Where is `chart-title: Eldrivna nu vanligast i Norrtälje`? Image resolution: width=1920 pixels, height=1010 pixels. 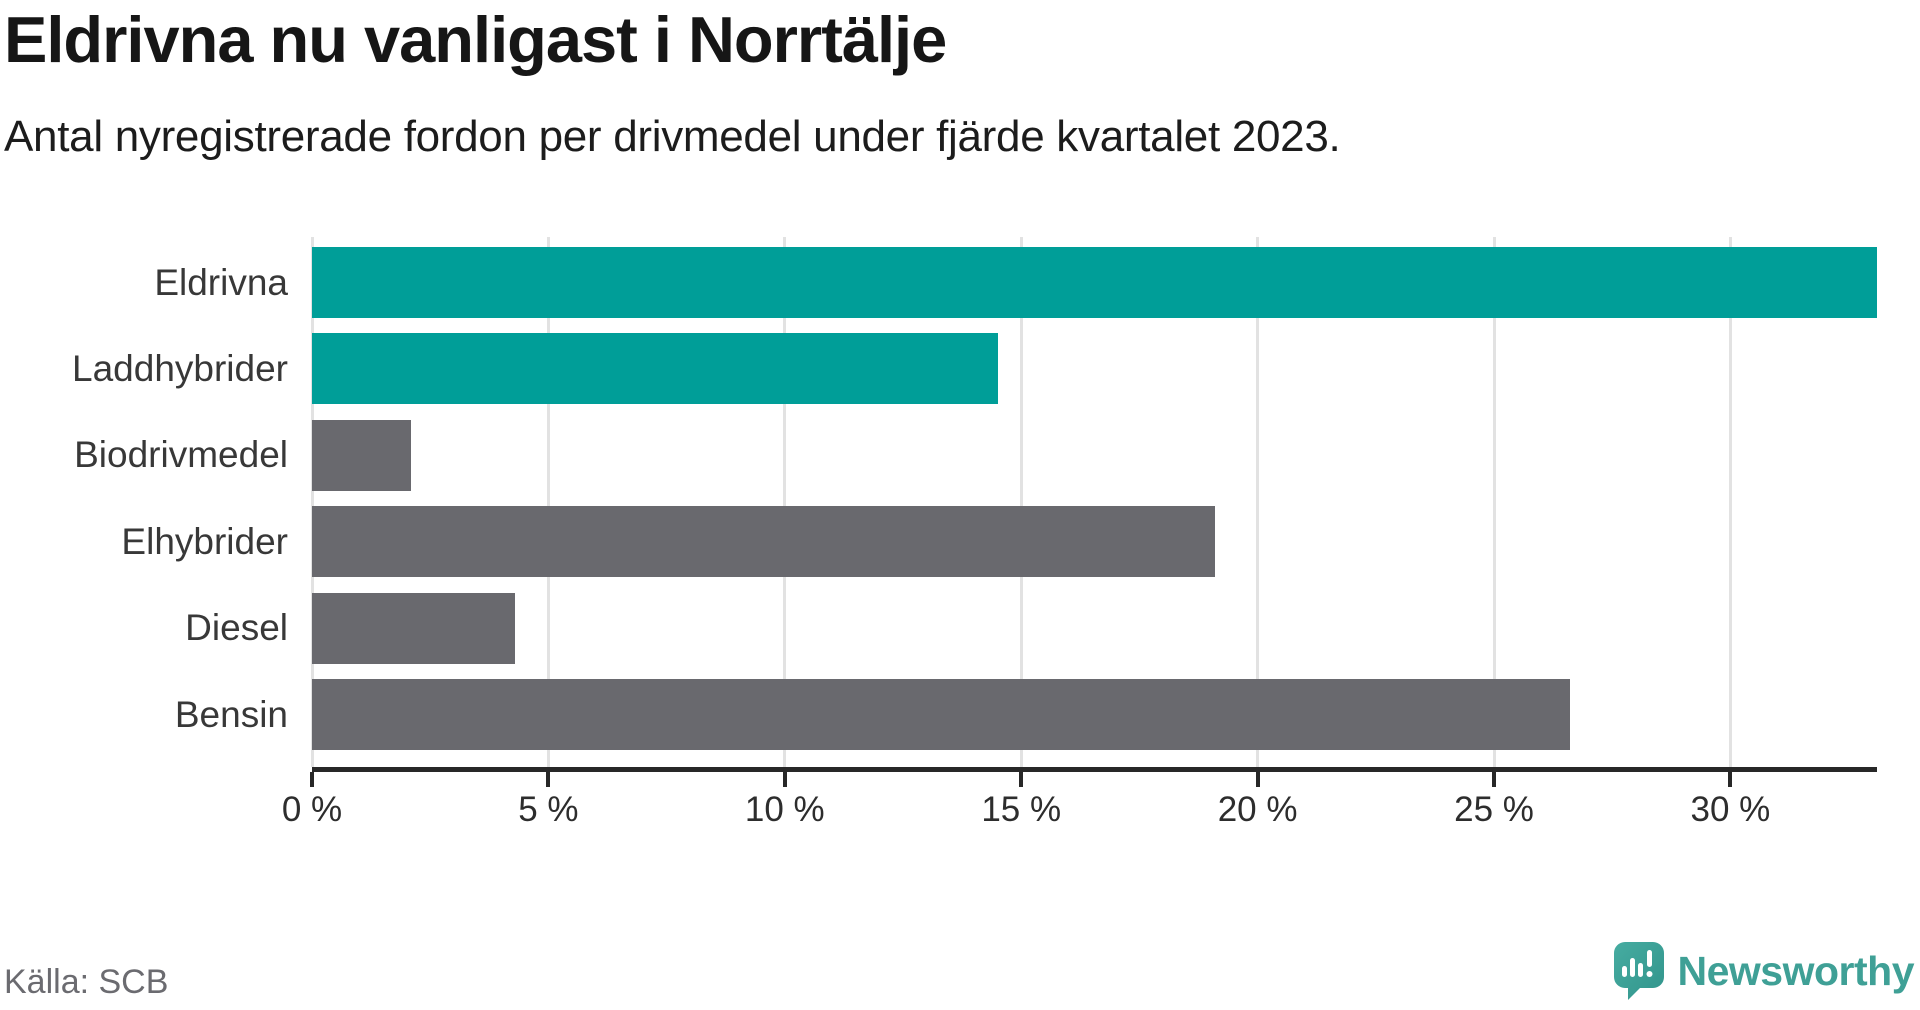
chart-title: Eldrivna nu vanligast i Norrtälje is located at coordinates (475, 39).